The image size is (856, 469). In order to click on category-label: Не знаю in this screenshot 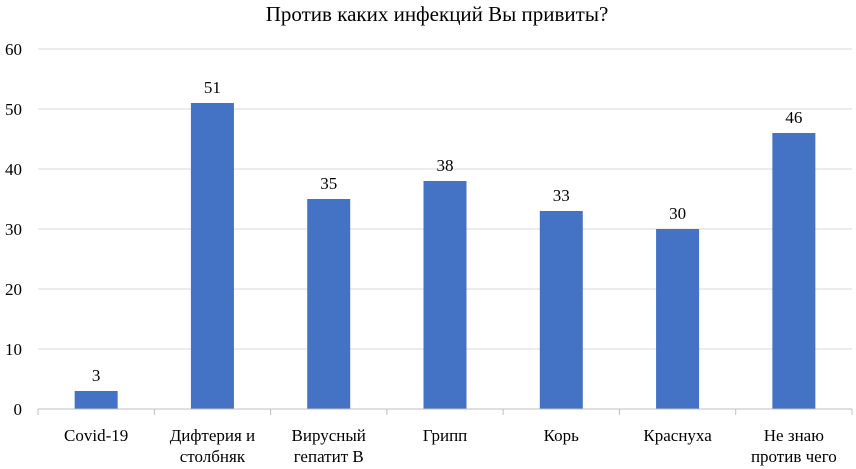, I will do `click(794, 435)`.